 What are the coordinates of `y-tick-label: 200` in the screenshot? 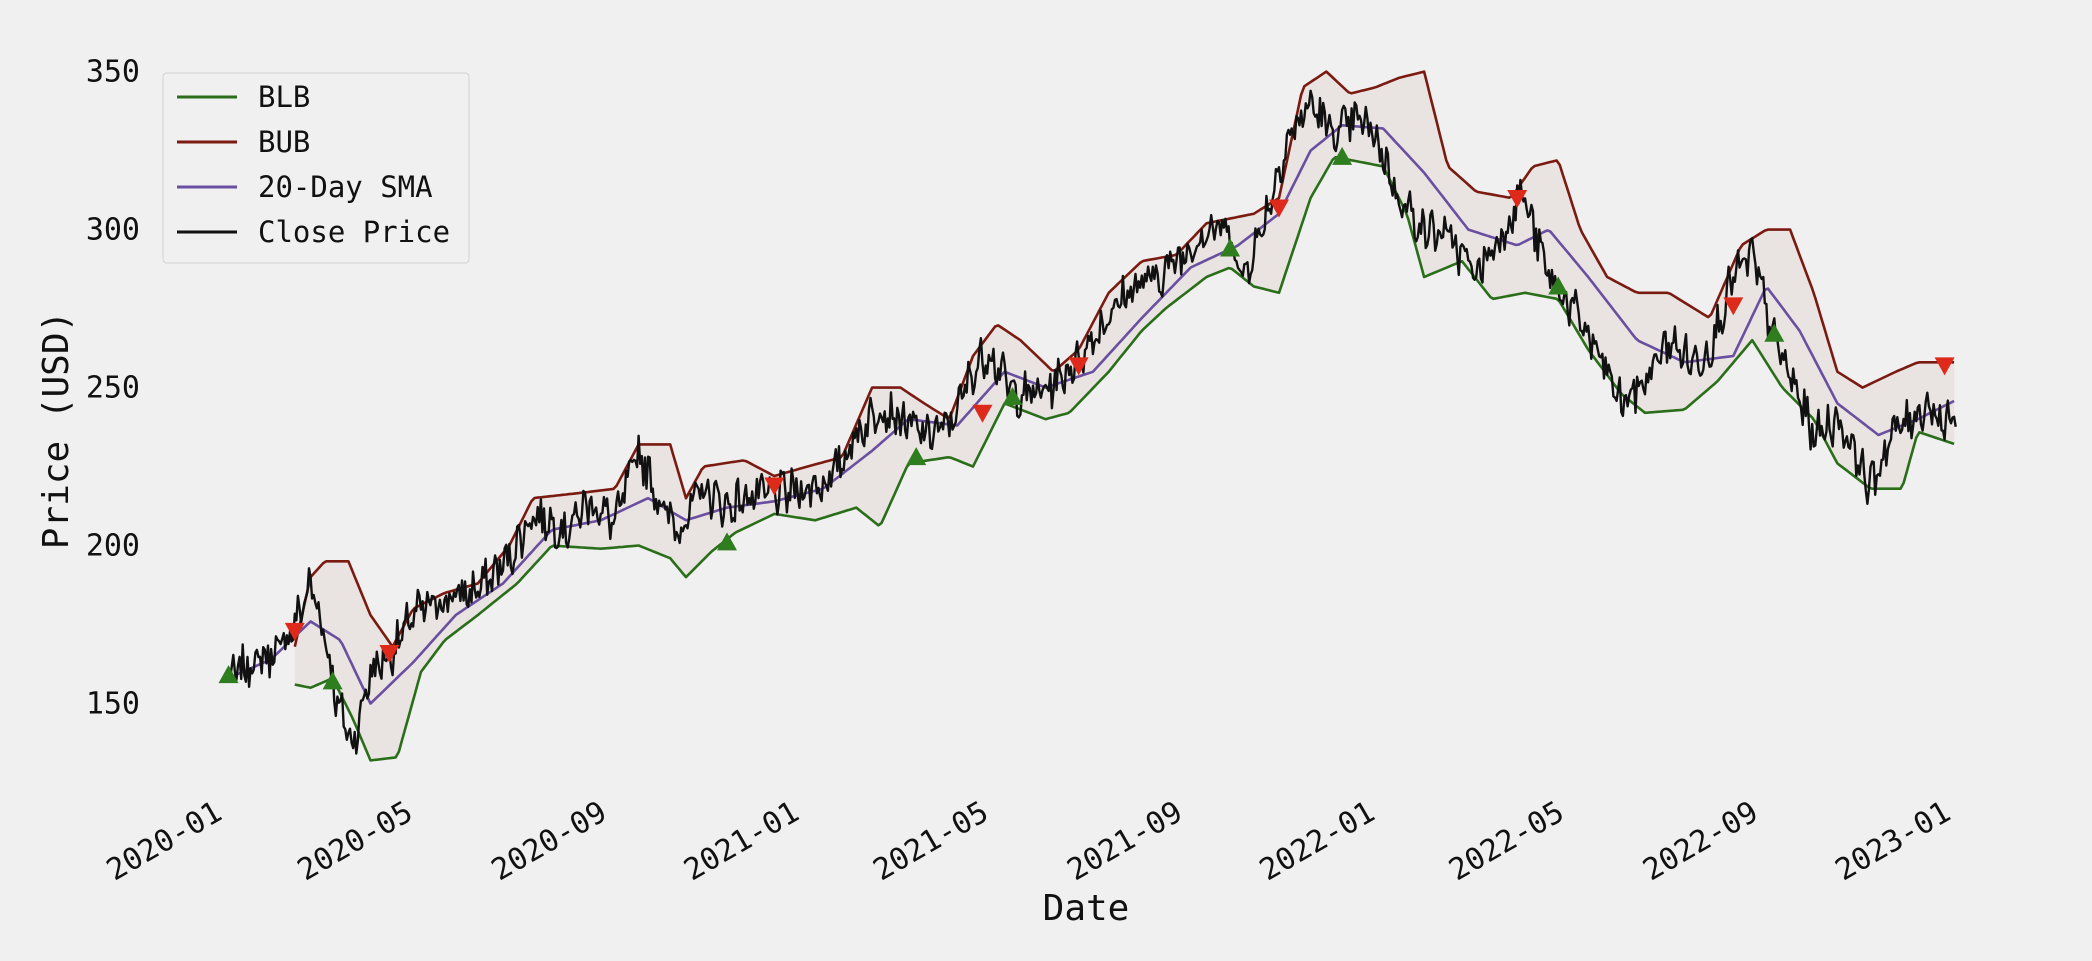 It's located at (113, 546).